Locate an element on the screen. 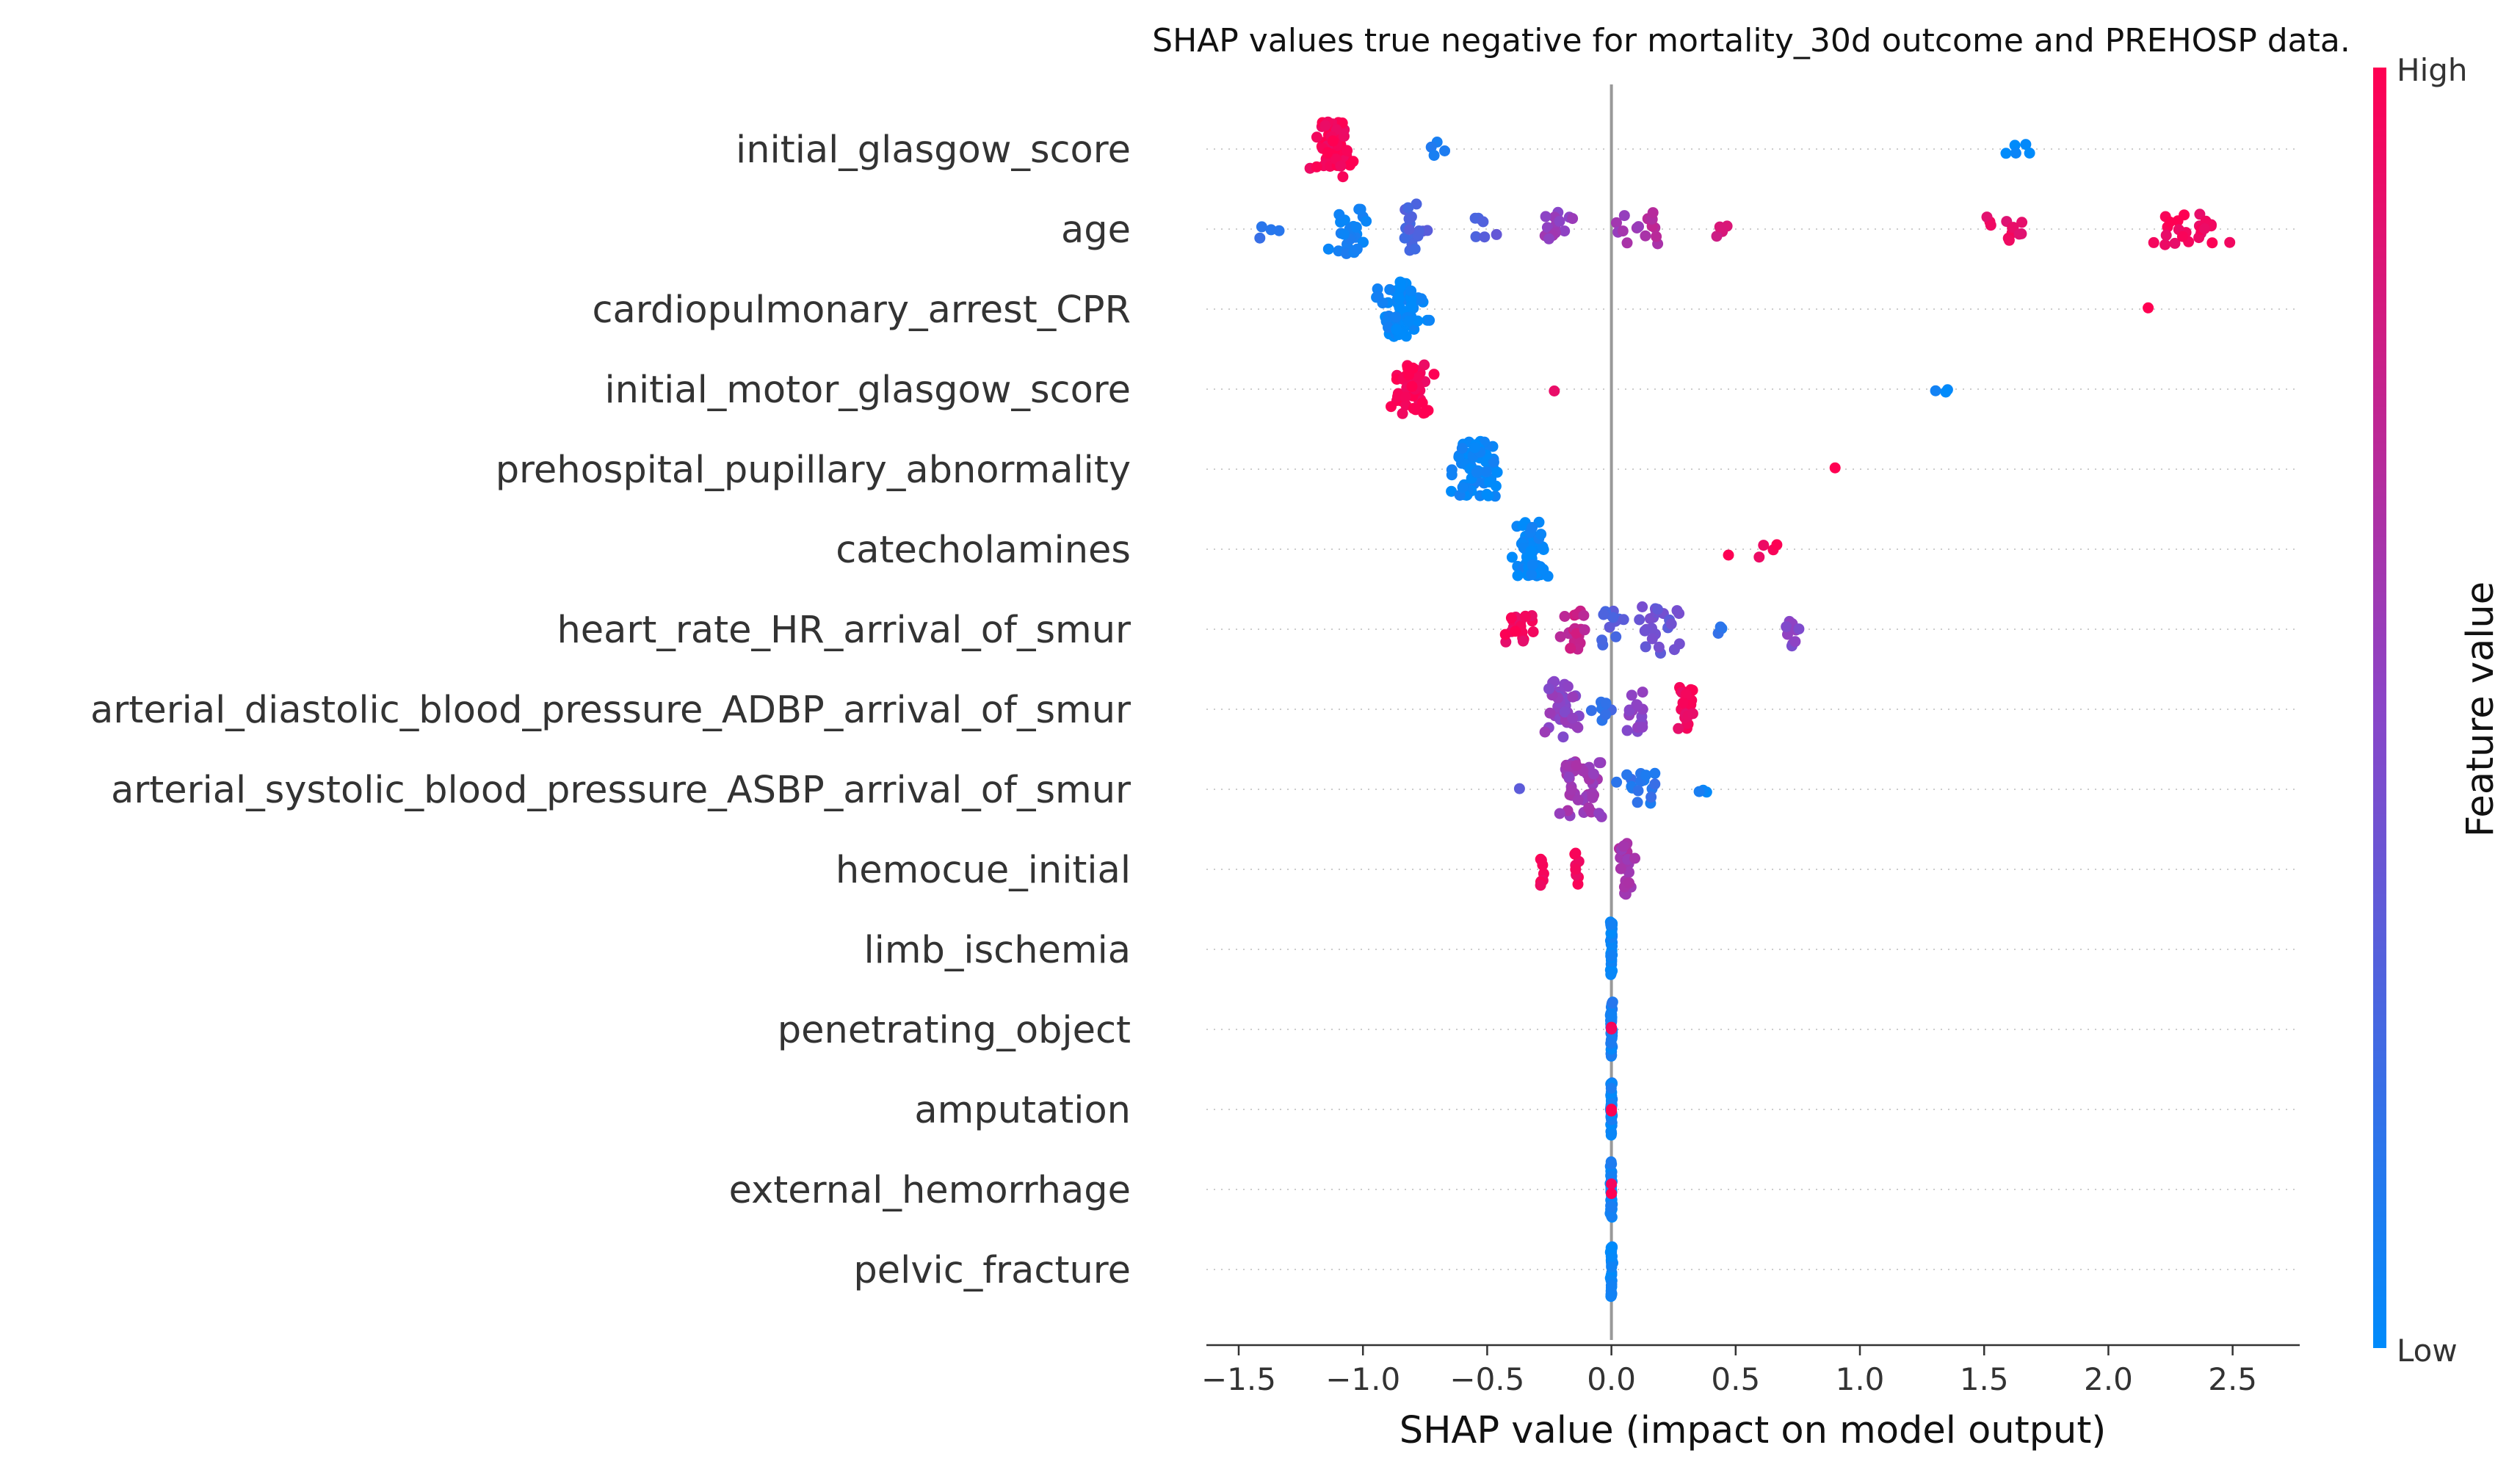 The image size is (2520, 1467). x-tick-label: 0.0 is located at coordinates (1611, 1379).